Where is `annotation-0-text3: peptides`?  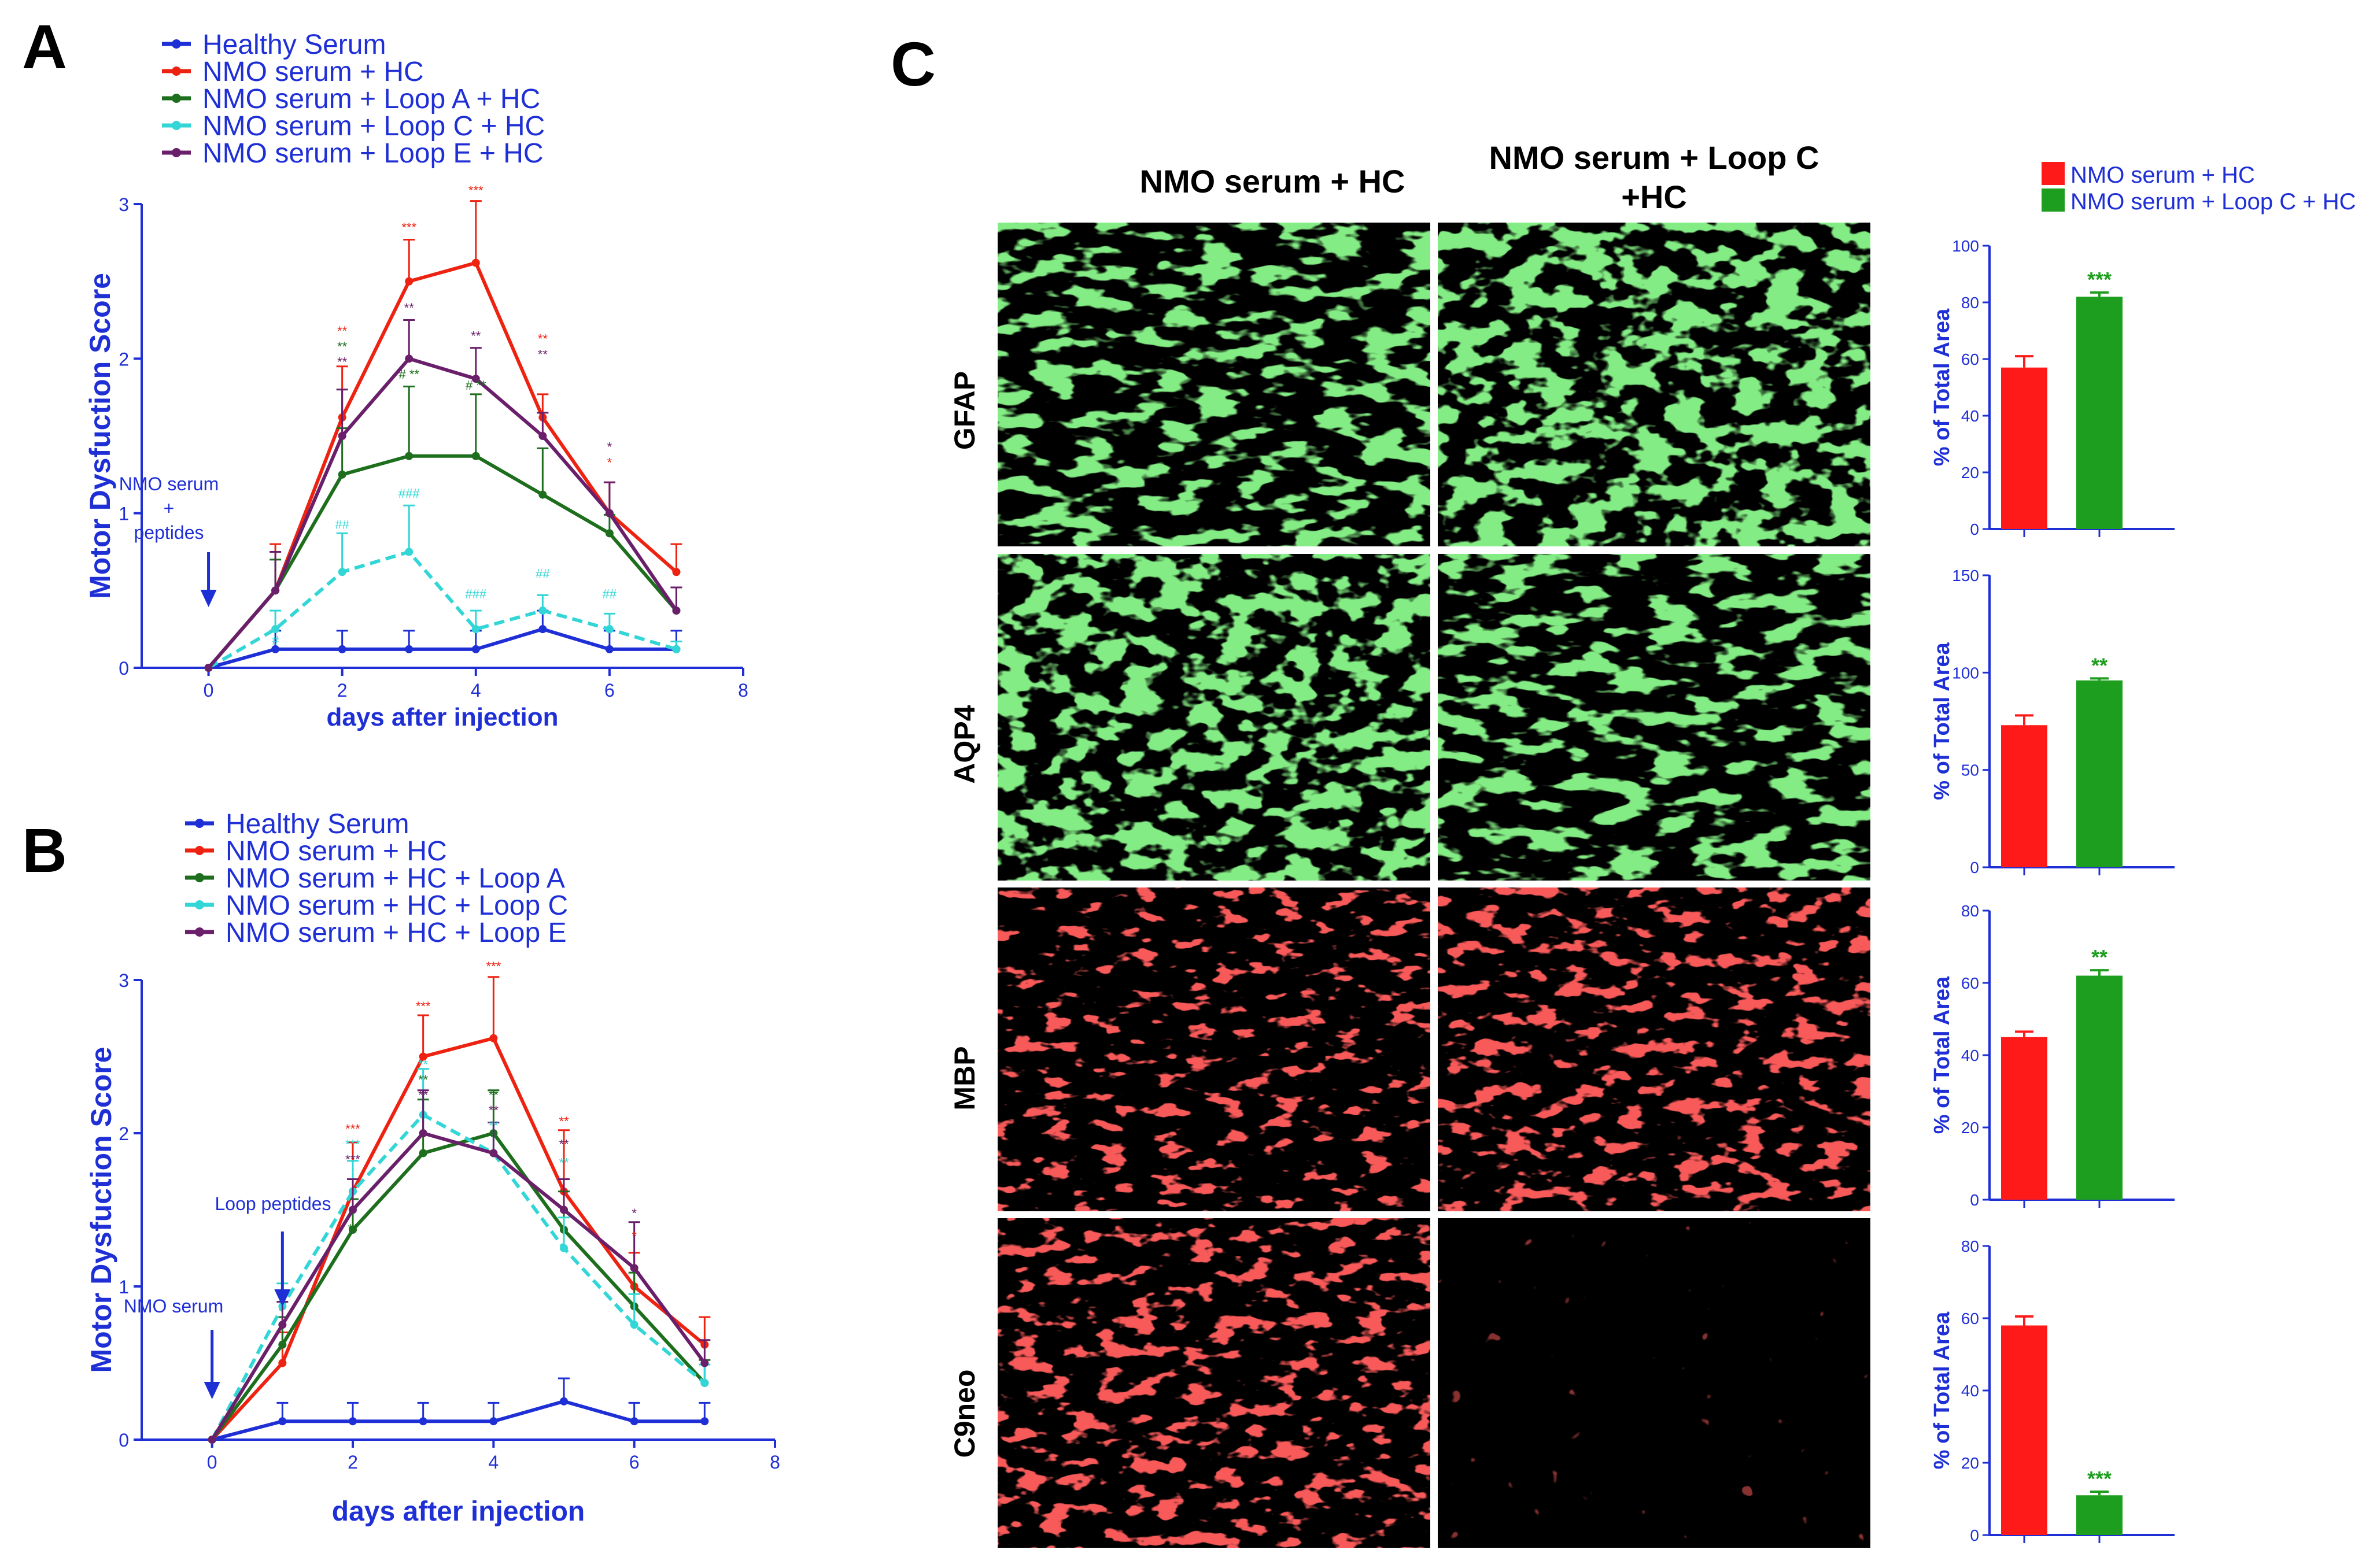 annotation-0-text3: peptides is located at coordinates (169, 532).